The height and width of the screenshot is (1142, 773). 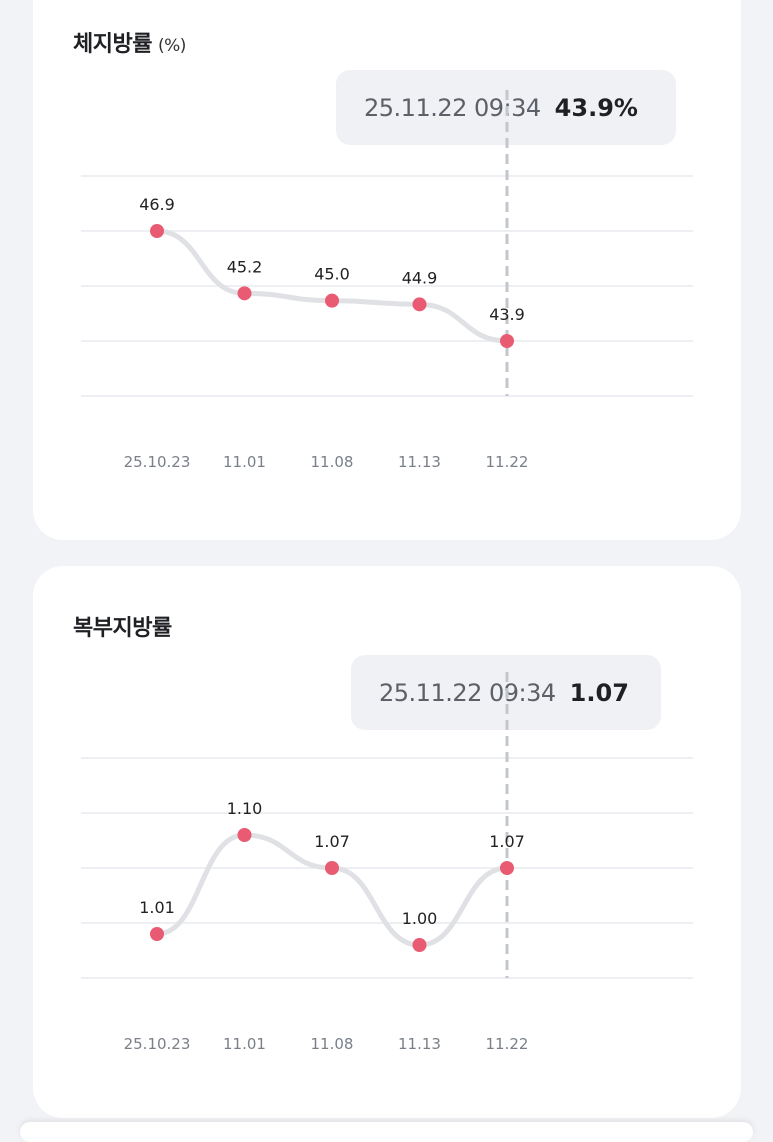 I want to click on tooltip-value: 1.07, so click(x=599, y=692).